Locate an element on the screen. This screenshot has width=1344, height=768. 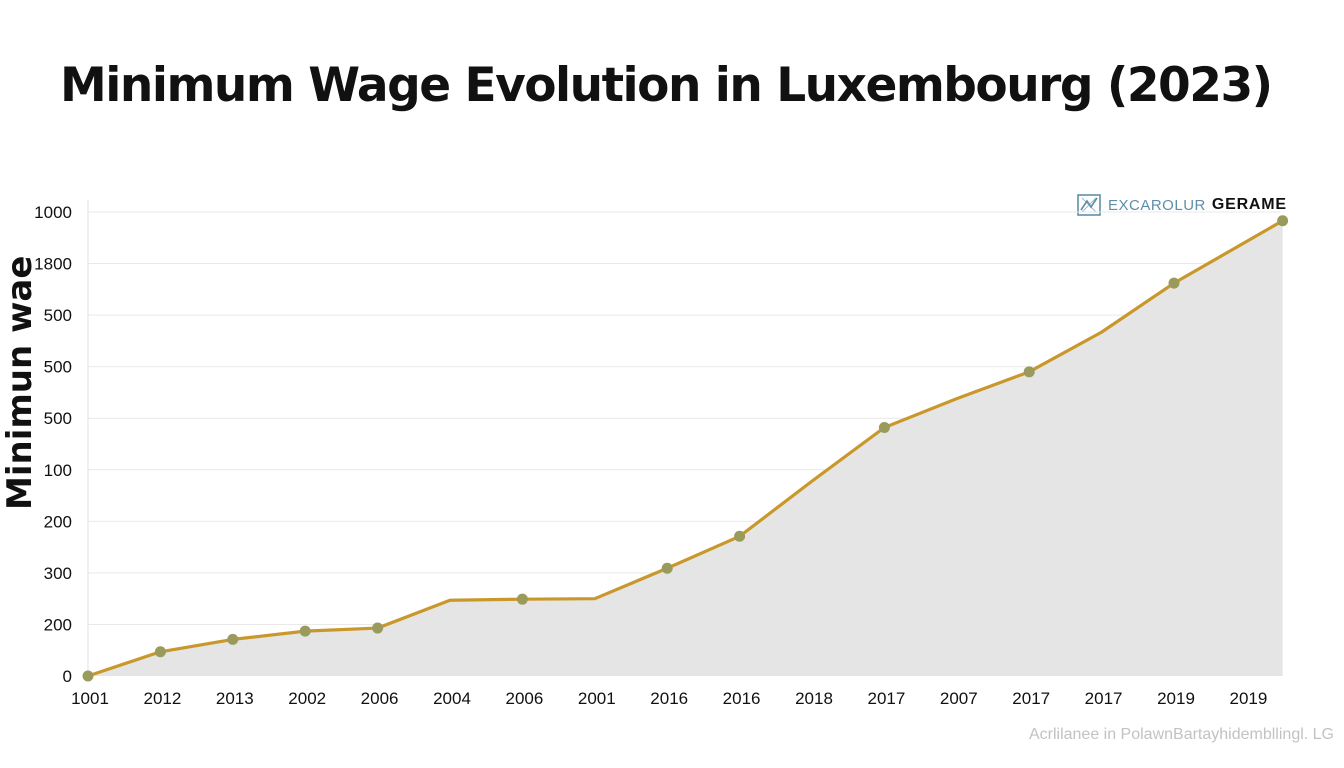
x-tick-label: 2002 is located at coordinates (307, 698).